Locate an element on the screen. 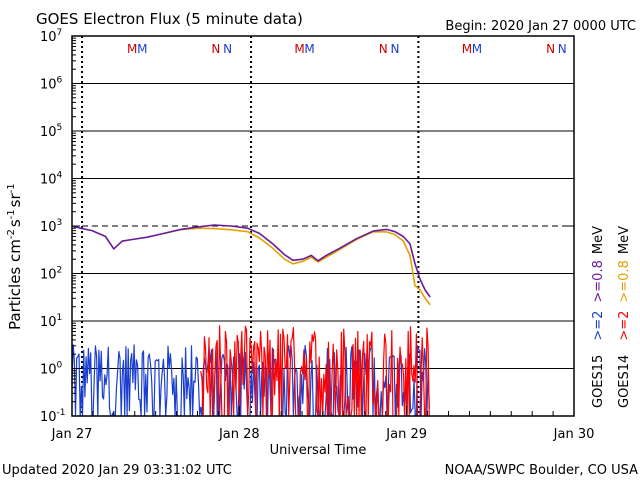 This screenshot has height=480, width=640. x-tick-label: Jan 27 is located at coordinates (72, 434).